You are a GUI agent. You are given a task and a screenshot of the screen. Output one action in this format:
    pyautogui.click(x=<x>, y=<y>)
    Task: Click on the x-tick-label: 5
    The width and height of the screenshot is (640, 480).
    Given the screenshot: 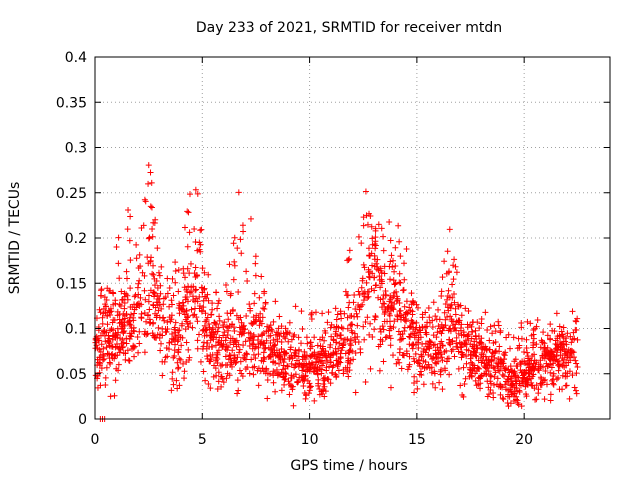 What is the action you would take?
    pyautogui.click(x=202, y=440)
    